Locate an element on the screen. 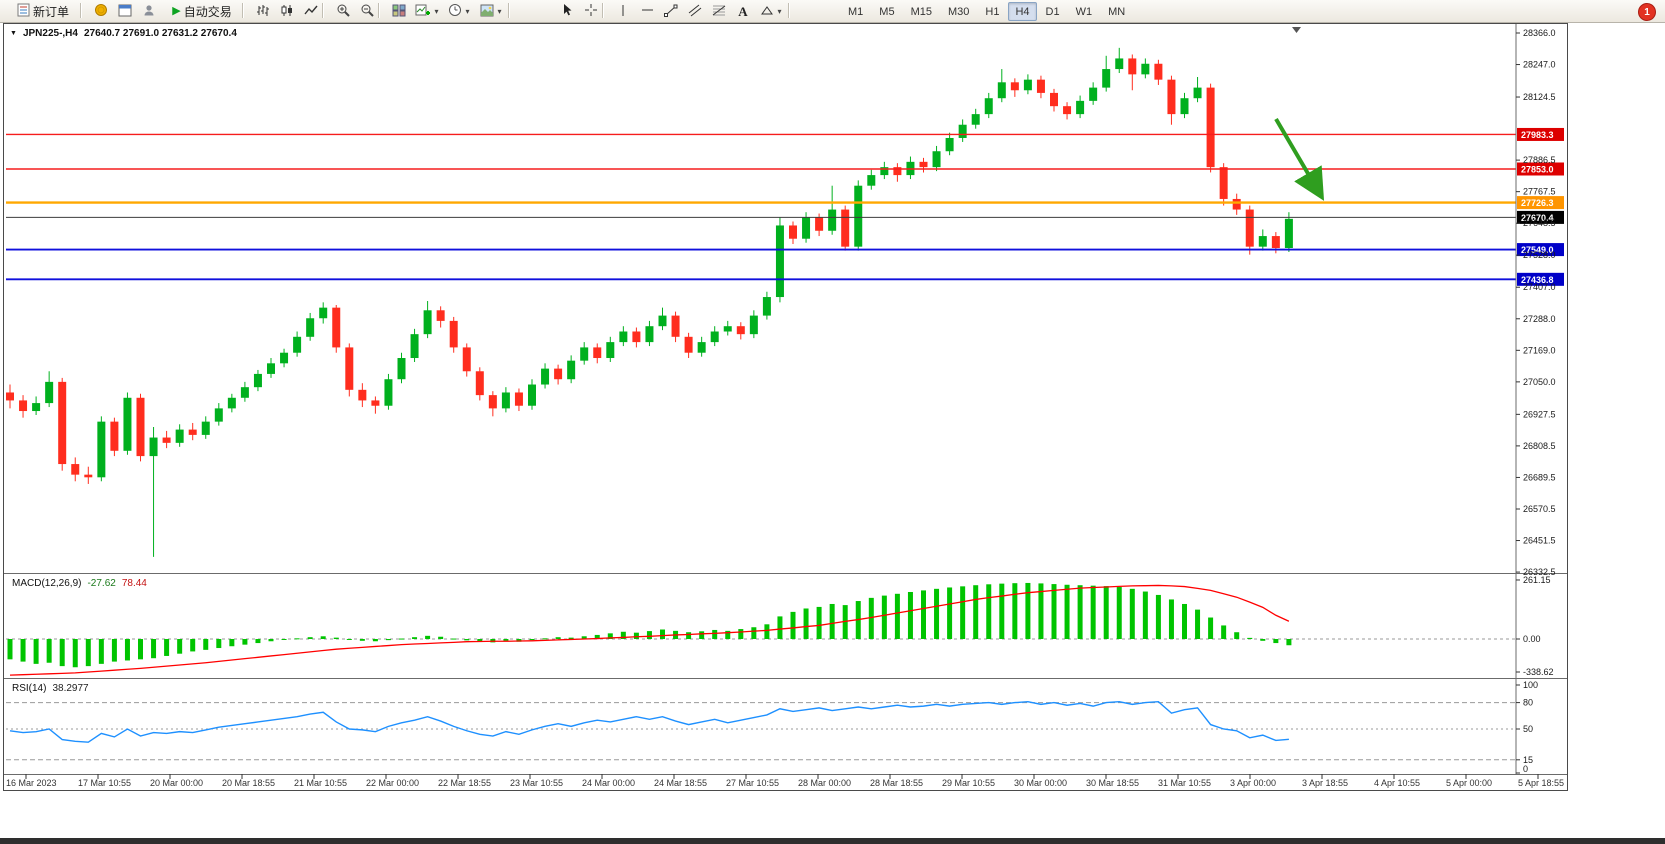 This screenshot has width=1665, height=844. new-chart-icon is located at coordinates (423, 12).